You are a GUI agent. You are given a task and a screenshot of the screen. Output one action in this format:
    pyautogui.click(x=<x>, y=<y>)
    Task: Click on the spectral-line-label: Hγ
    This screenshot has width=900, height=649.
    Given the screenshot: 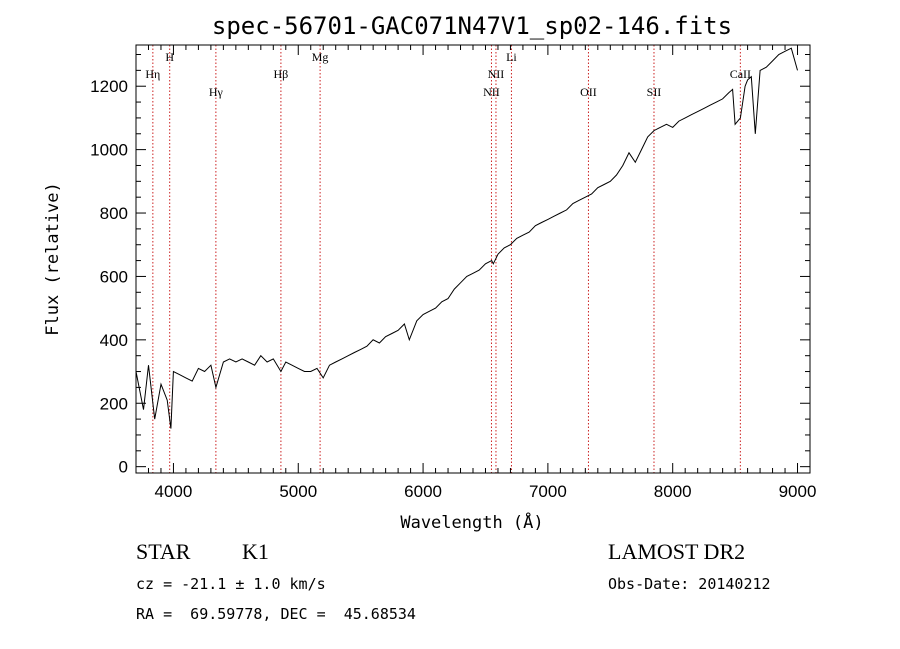 What is the action you would take?
    pyautogui.click(x=216, y=92)
    